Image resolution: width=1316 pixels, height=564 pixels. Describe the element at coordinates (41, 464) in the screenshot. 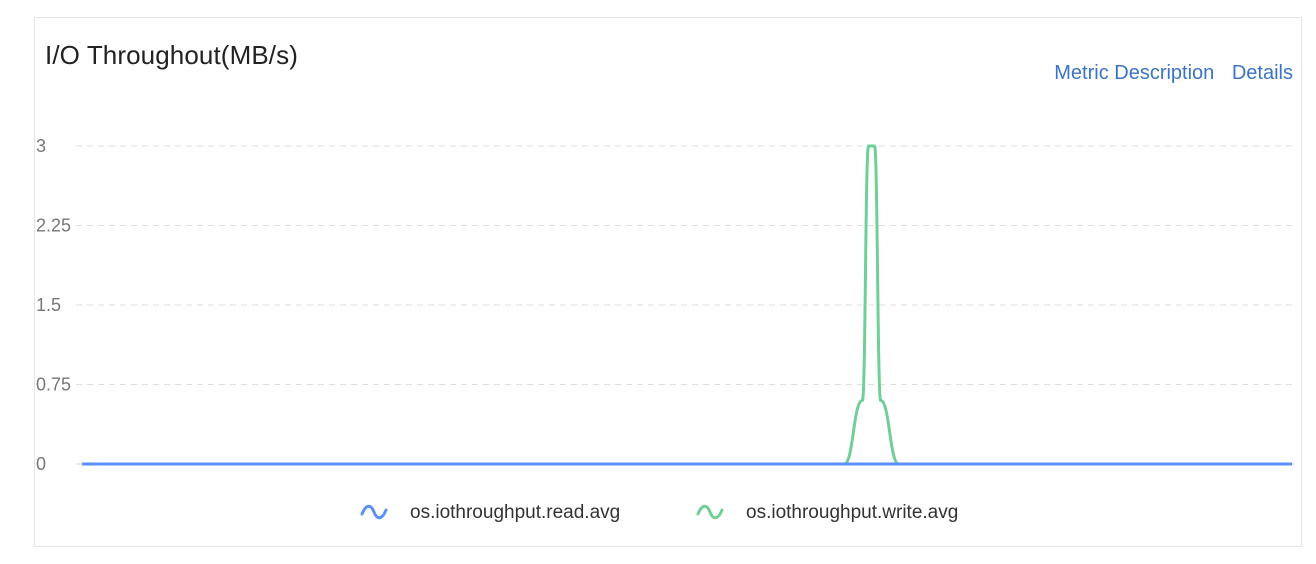

I see `y-tick-label: 0` at that location.